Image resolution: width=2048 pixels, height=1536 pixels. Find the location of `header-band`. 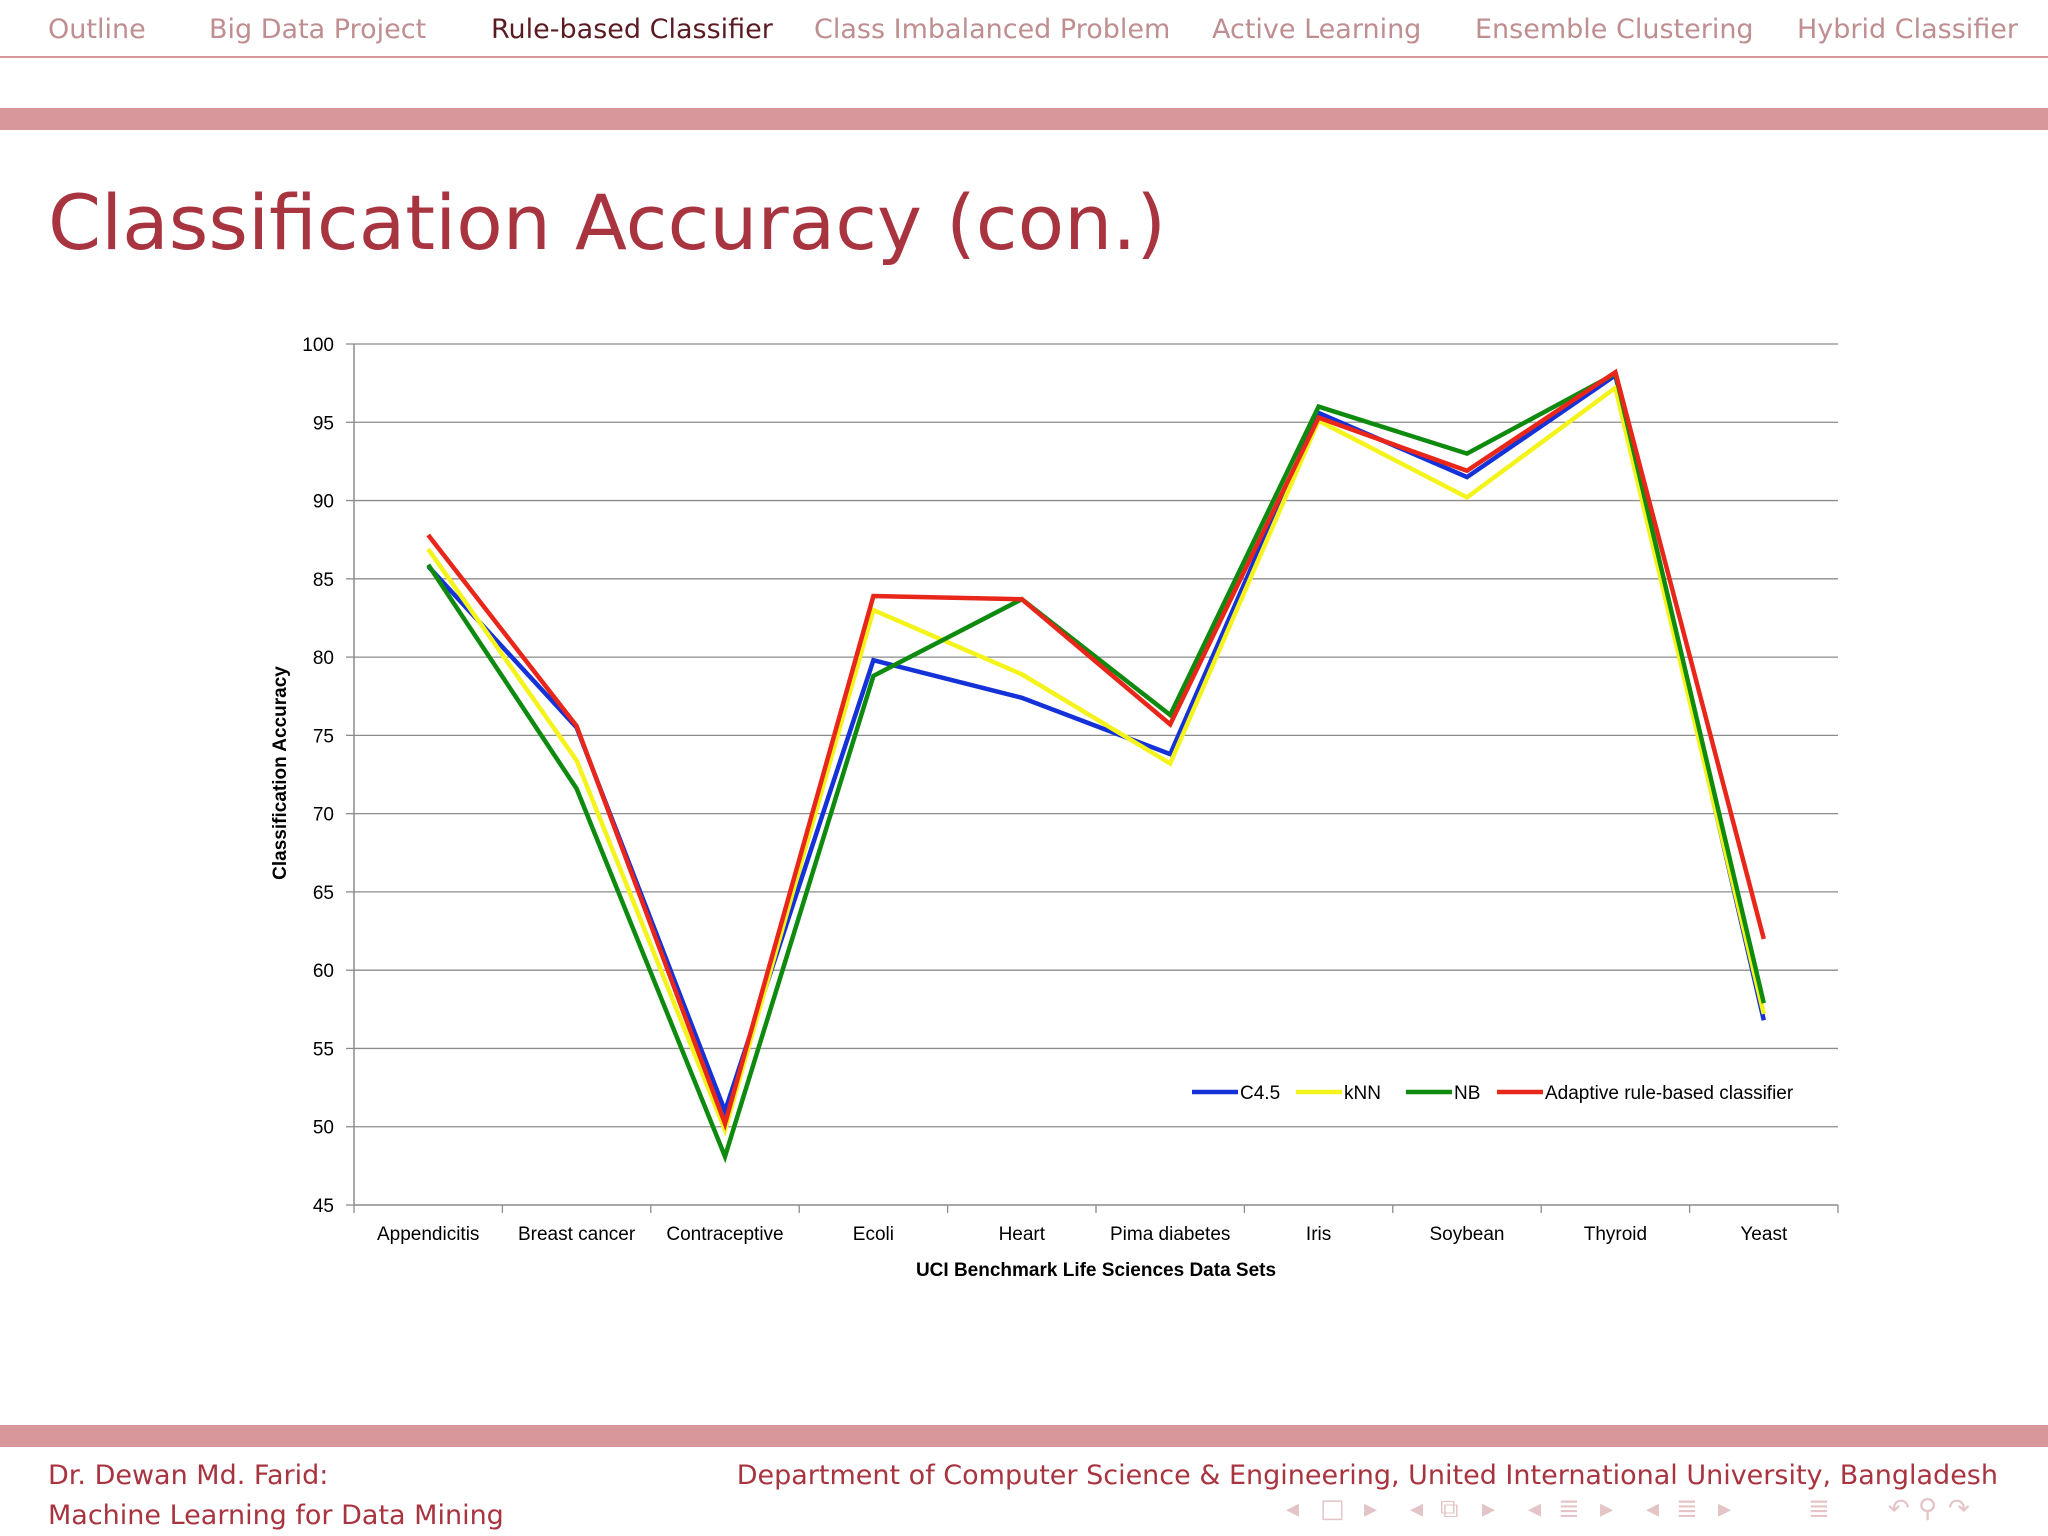

header-band is located at coordinates (1024, 119).